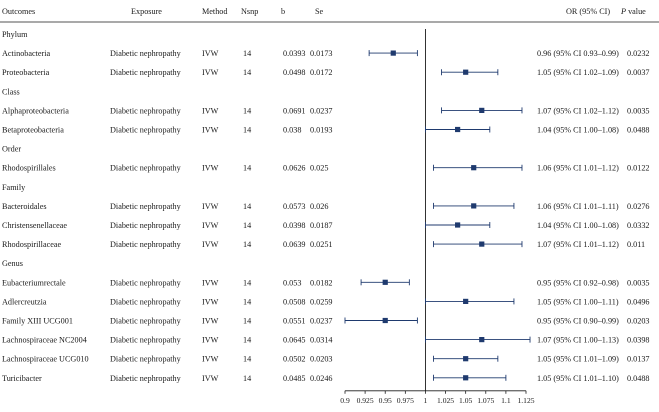 This screenshot has width=659, height=412. I want to click on cell-or-ci: 1.07 (95% CI 1.02–1.12), so click(578, 110).